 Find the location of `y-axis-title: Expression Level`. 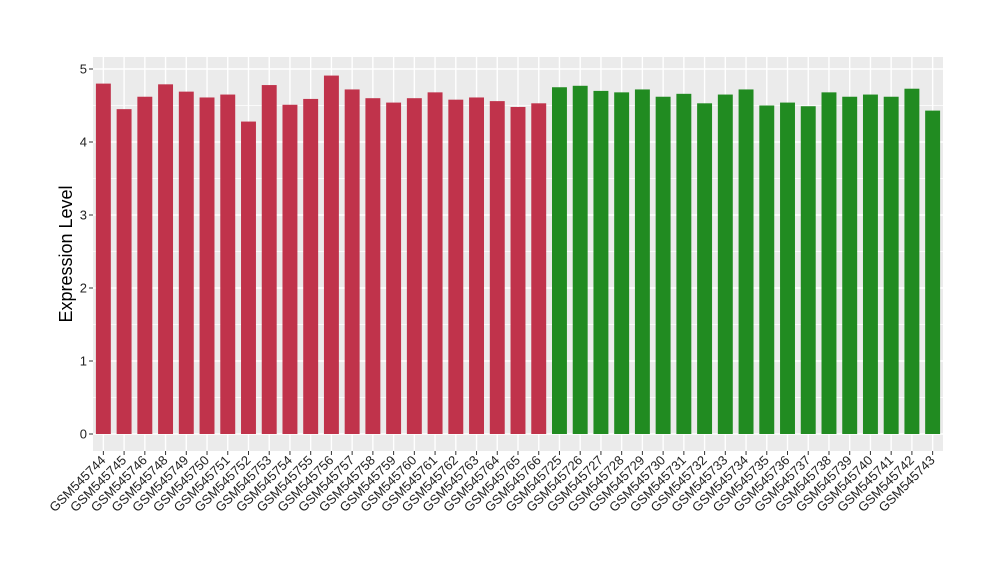

y-axis-title: Expression Level is located at coordinates (66, 253).